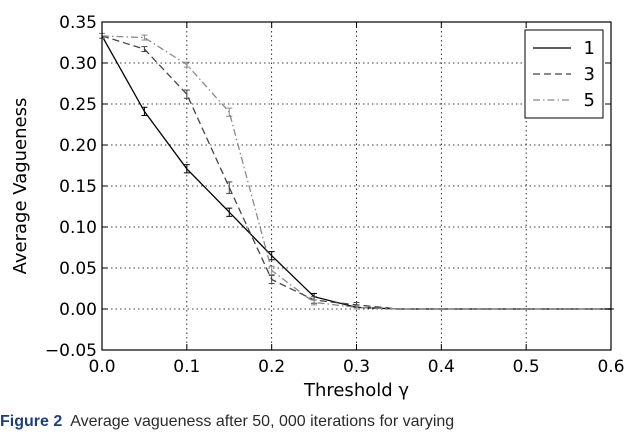 The image size is (640, 446). What do you see at coordinates (71, 351) in the screenshot?
I see `y-tick-label: −0.05` at bounding box center [71, 351].